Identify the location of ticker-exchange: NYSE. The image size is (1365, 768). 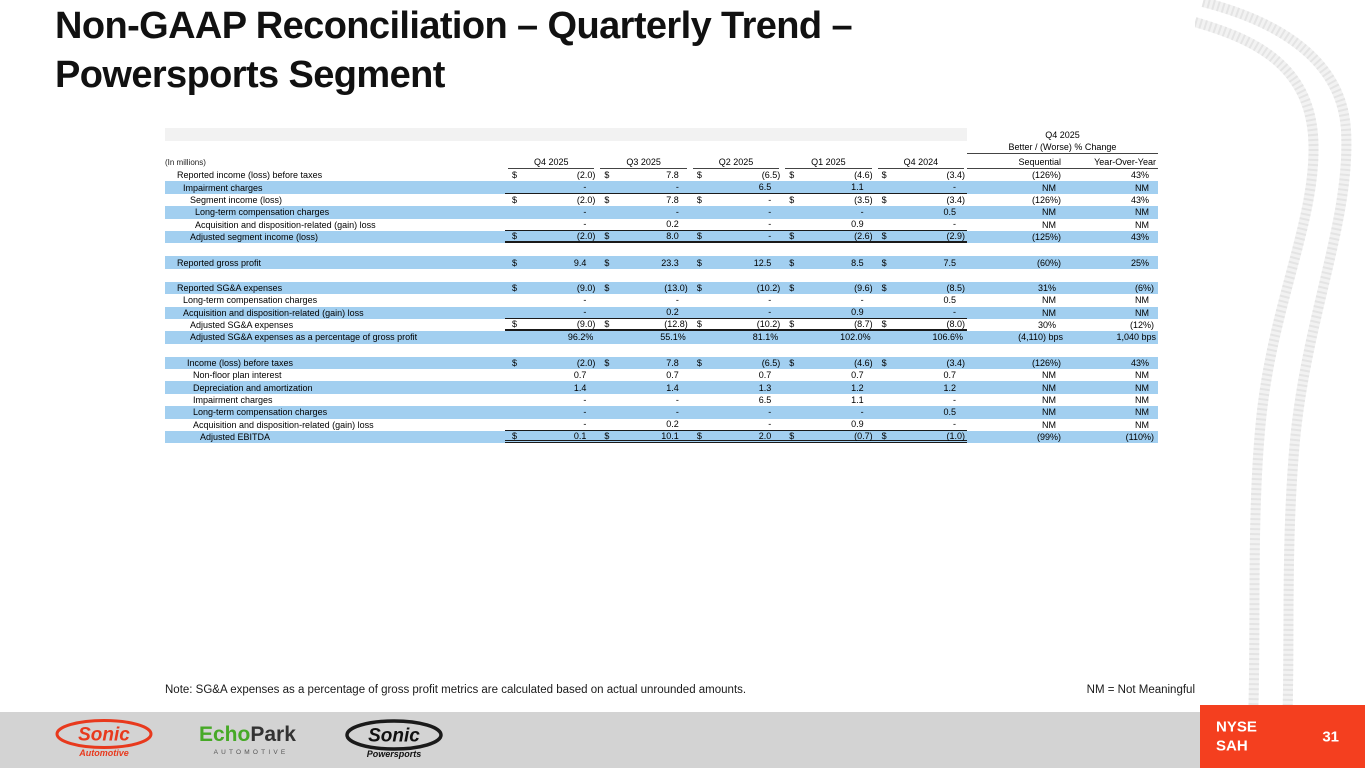
(1236, 726).